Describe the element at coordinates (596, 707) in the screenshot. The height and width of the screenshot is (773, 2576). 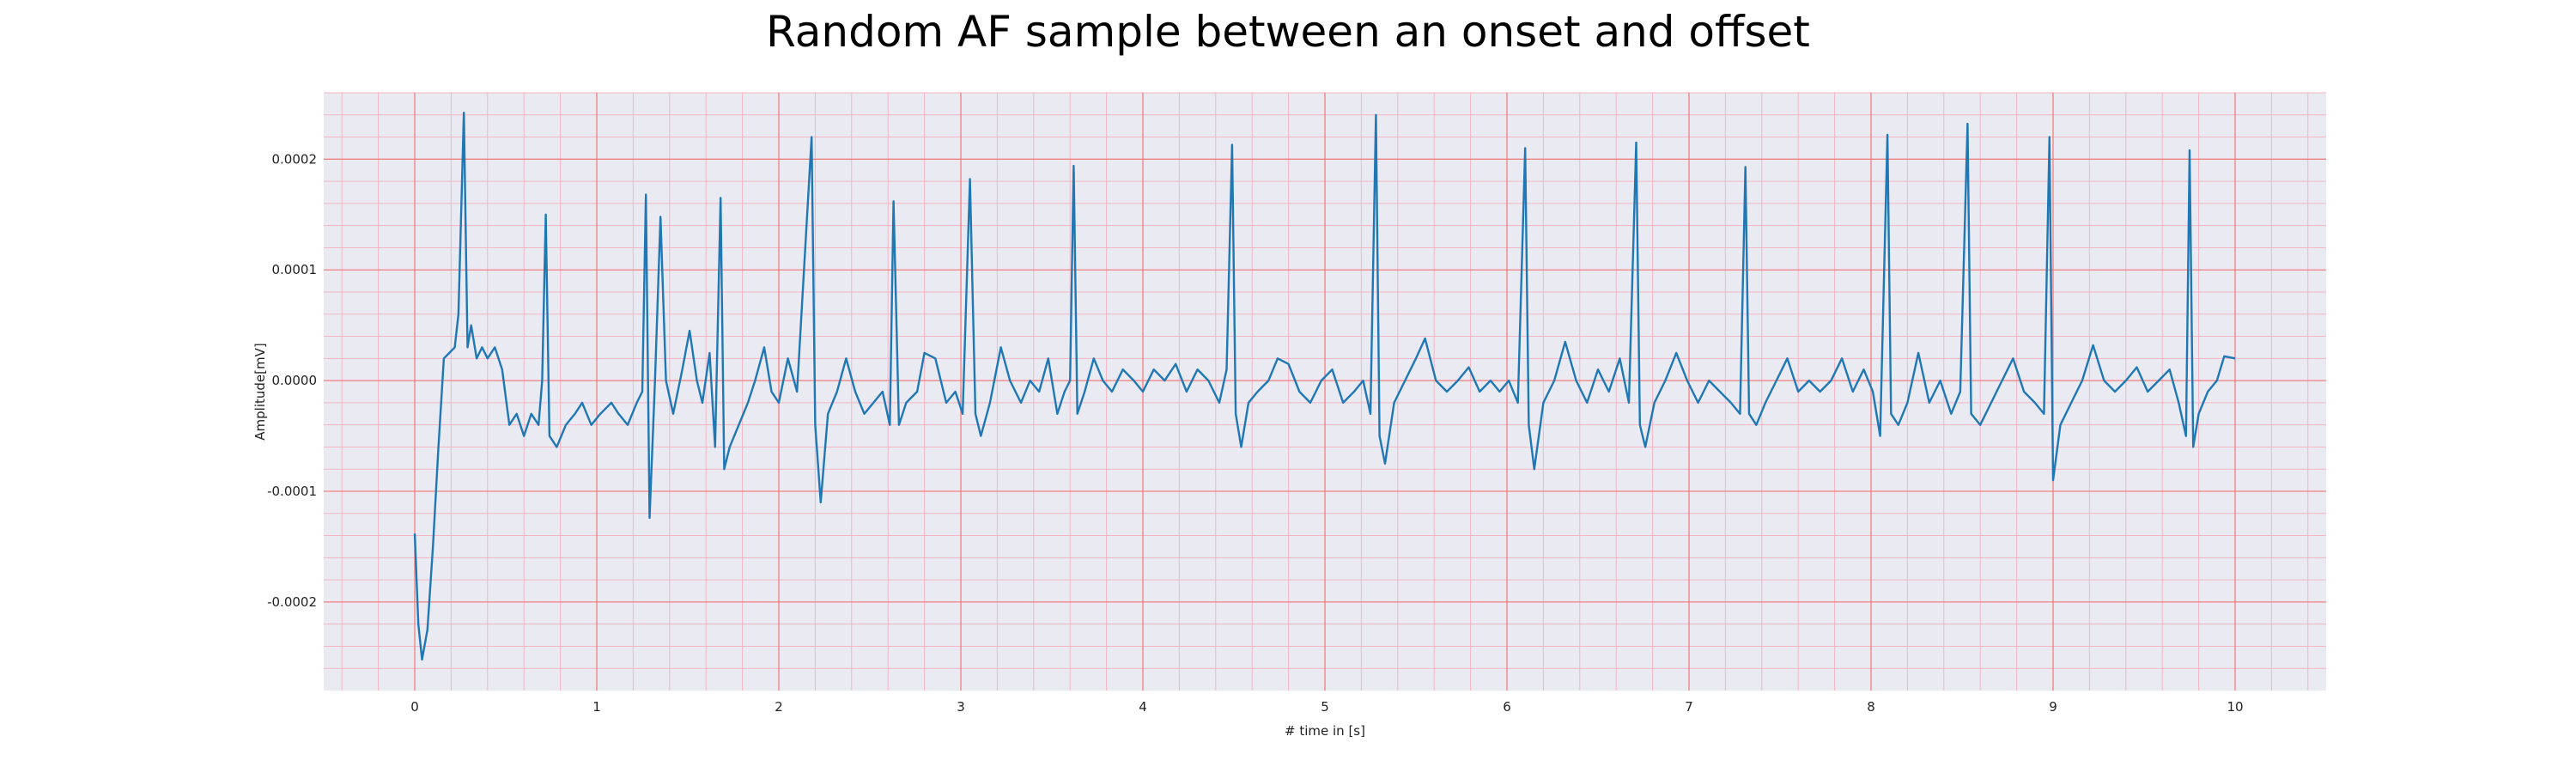
I see `x-tick-label: 1` at that location.